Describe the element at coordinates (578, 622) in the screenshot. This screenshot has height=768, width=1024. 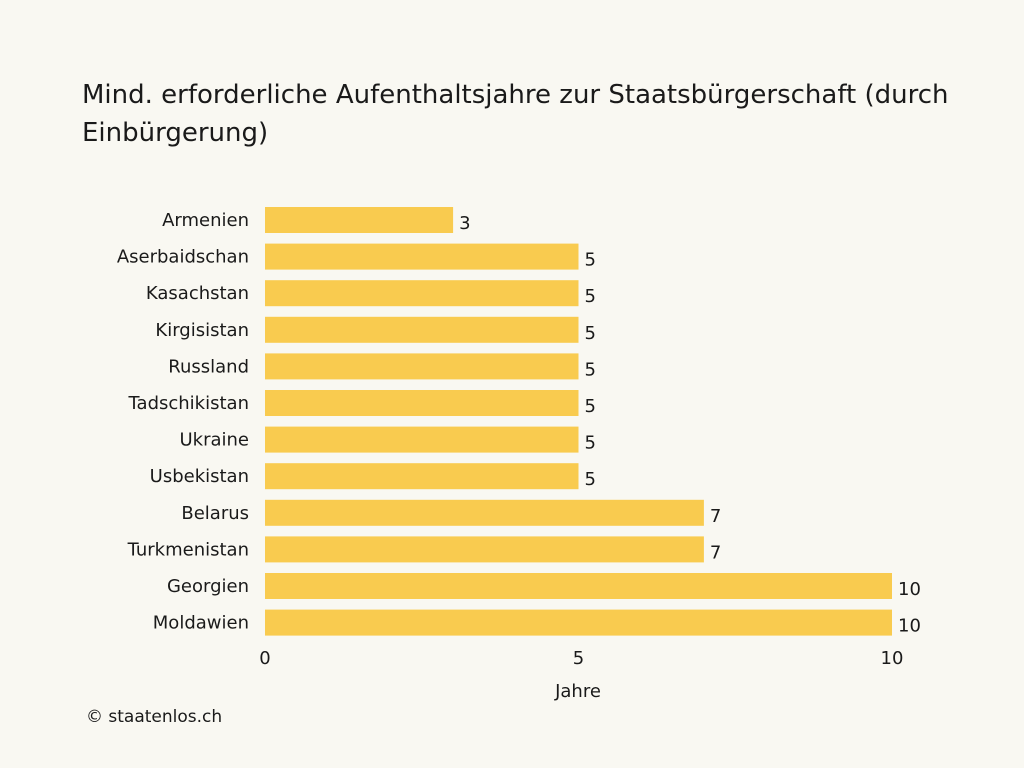
I see `bar-moldawien` at that location.